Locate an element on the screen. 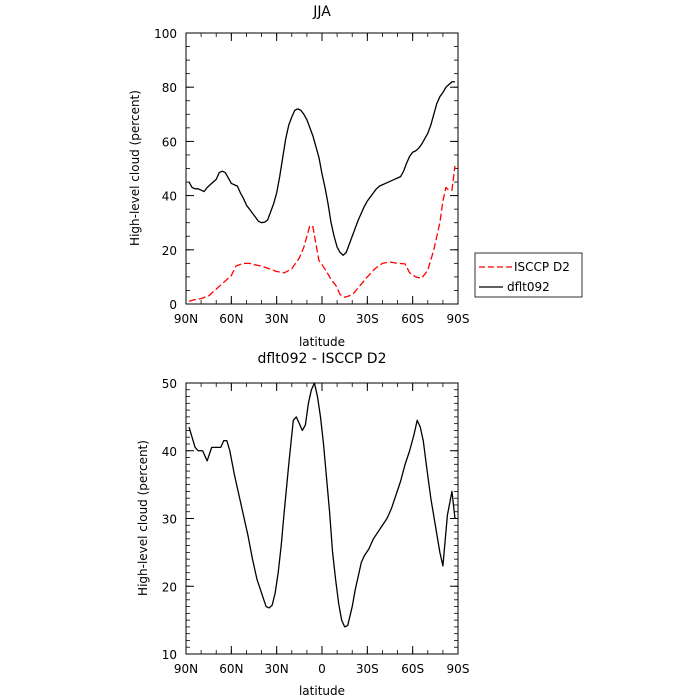  legend-label-isccp: ISCCP D2 is located at coordinates (542, 267).